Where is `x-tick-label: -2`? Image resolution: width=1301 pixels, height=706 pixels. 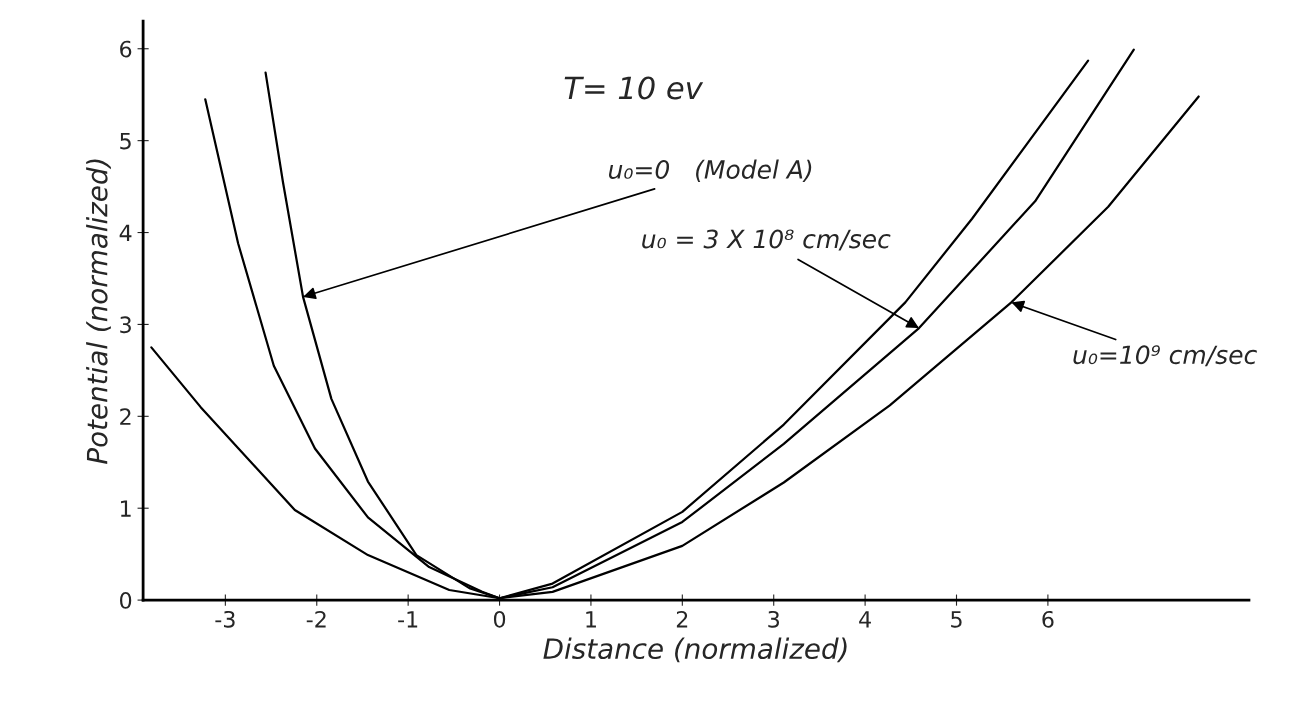 x-tick-label: -2 is located at coordinates (316, 619).